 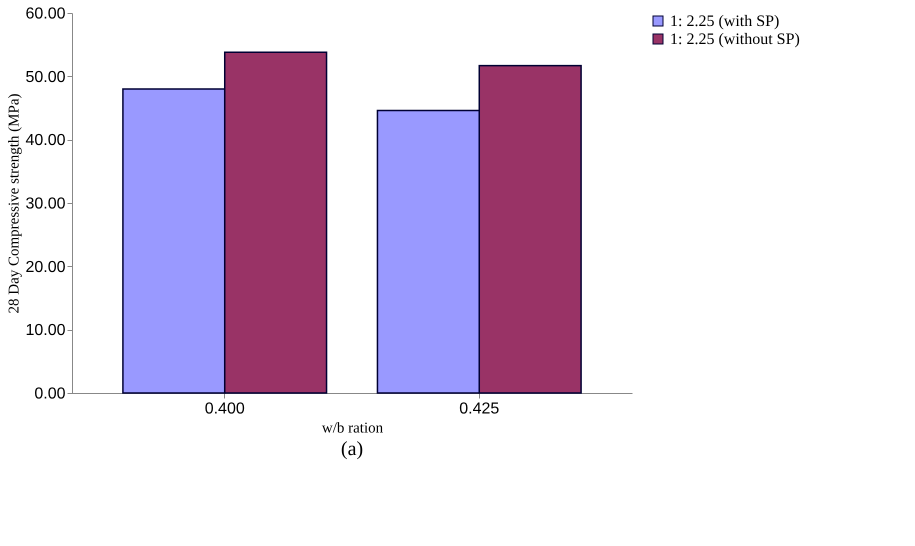 What do you see at coordinates (353, 428) in the screenshot?
I see `x-axis-title: w/b ration` at bounding box center [353, 428].